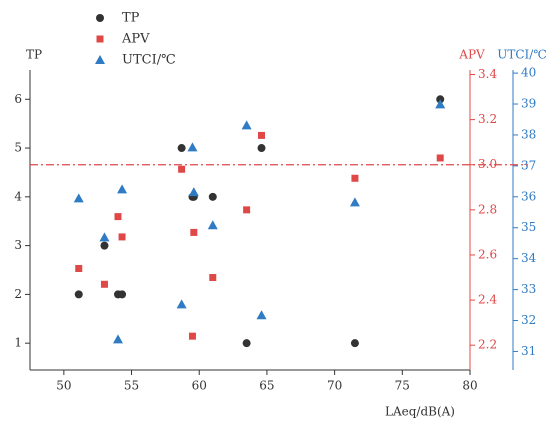 The height and width of the screenshot is (424, 550). Describe the element at coordinates (471, 55) in the screenshot. I see `y2-axis-label: APV` at that location.